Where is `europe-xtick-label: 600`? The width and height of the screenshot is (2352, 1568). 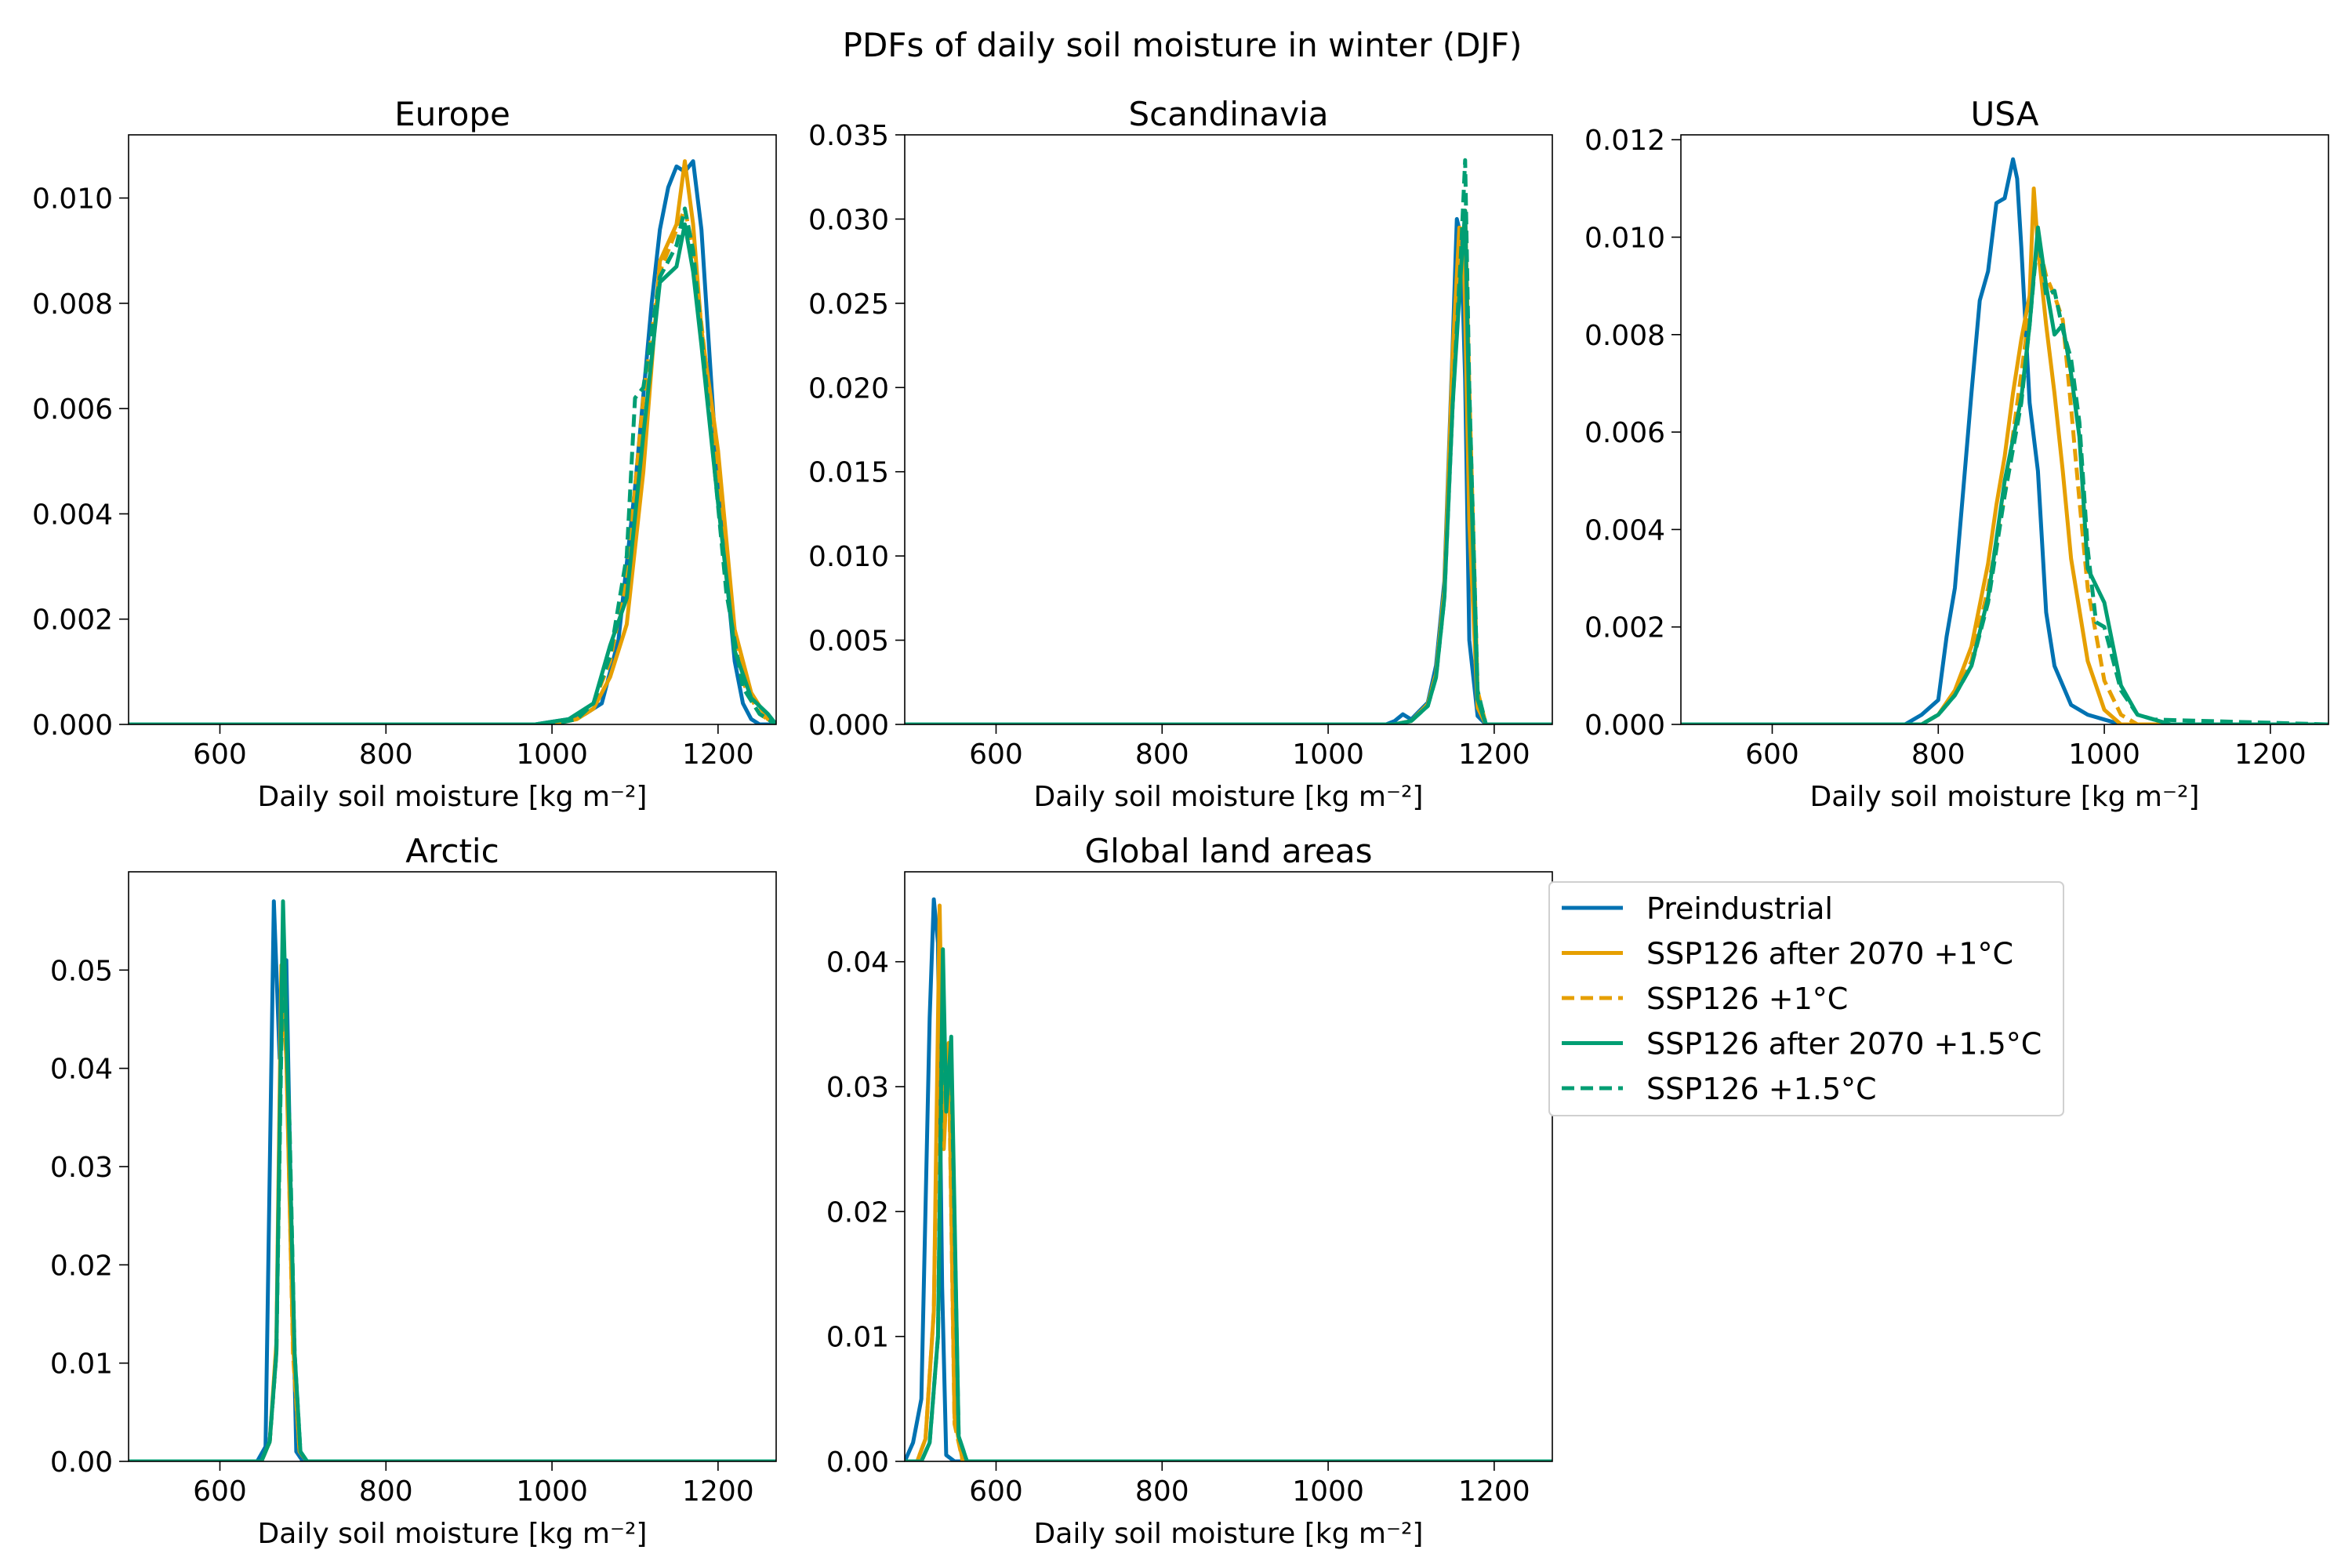
europe-xtick-label: 600 is located at coordinates (220, 755).